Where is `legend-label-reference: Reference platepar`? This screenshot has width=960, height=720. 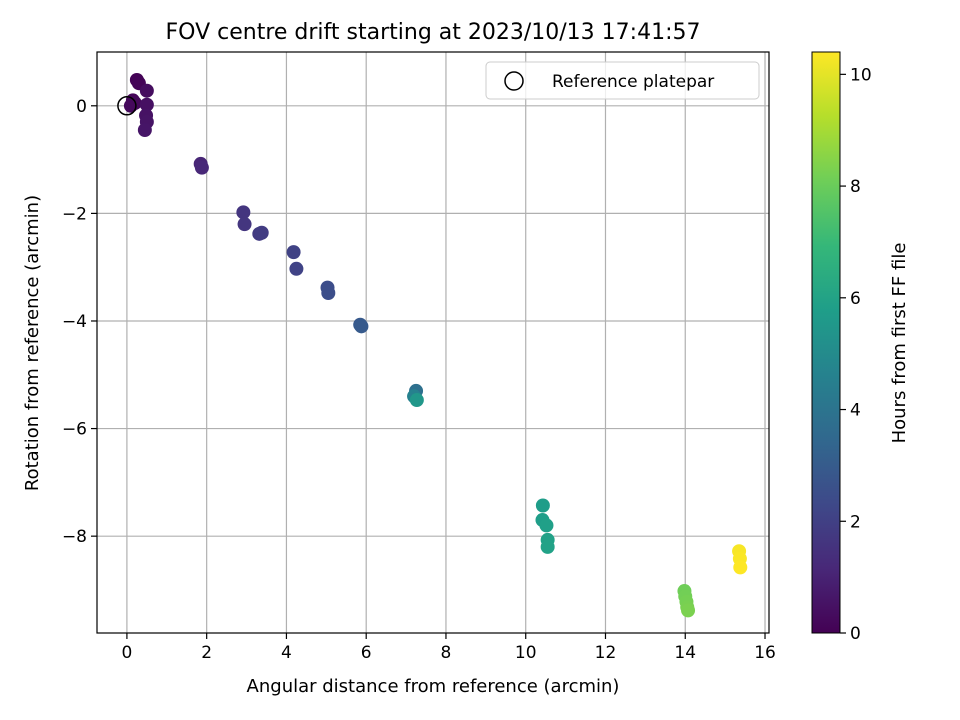 legend-label-reference: Reference platepar is located at coordinates (633, 82).